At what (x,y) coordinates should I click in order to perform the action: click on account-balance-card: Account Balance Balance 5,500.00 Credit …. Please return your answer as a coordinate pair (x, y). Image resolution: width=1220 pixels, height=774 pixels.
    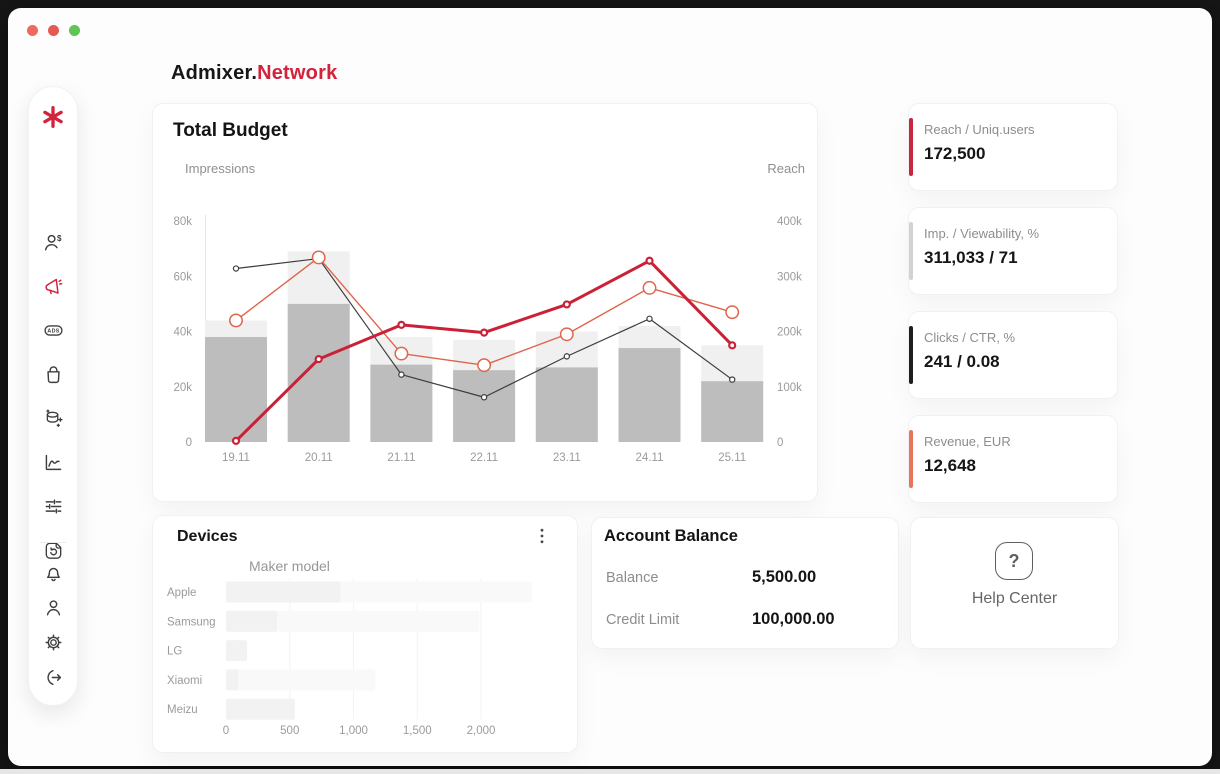
    Looking at the image, I should click on (745, 583).